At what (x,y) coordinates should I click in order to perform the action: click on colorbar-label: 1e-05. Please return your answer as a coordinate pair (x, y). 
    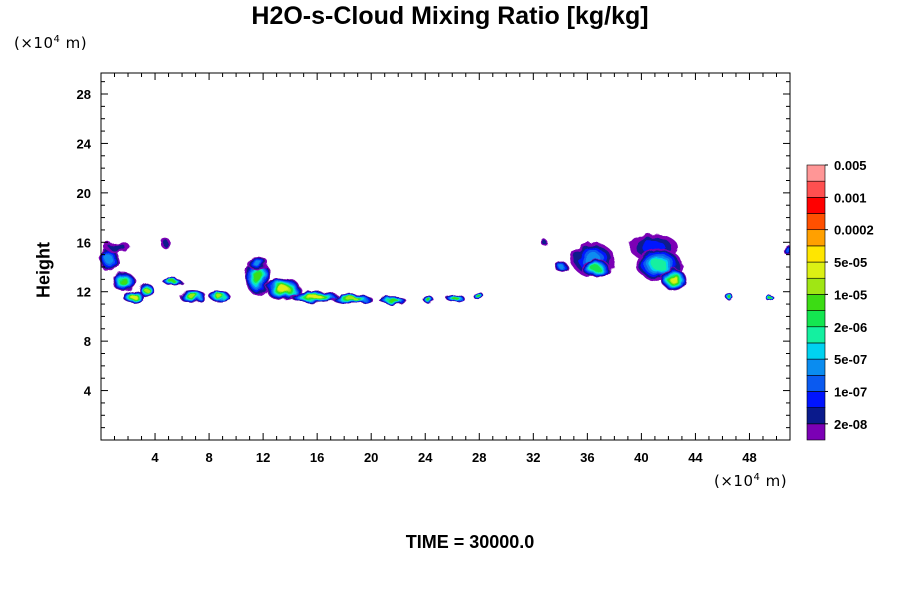
    Looking at the image, I should click on (850, 294).